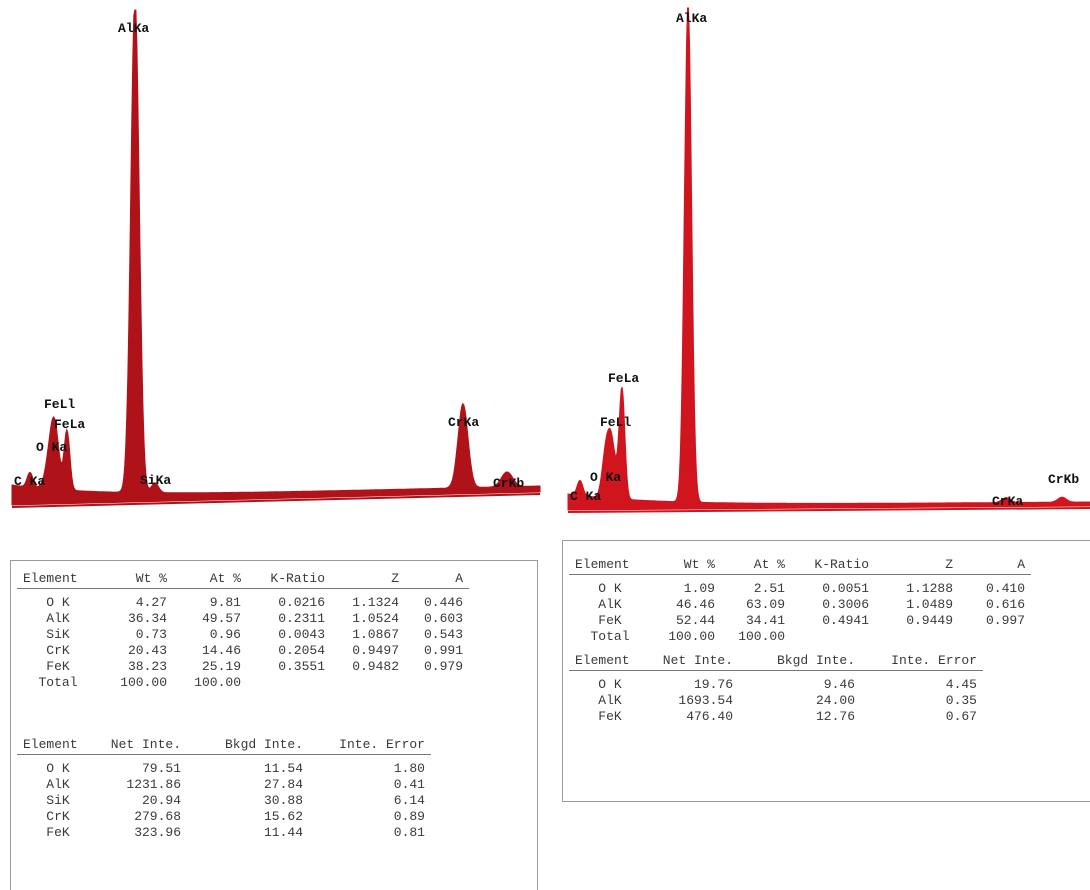  Describe the element at coordinates (835, 716) in the screenshot. I see `table-cell: 12.76` at that location.